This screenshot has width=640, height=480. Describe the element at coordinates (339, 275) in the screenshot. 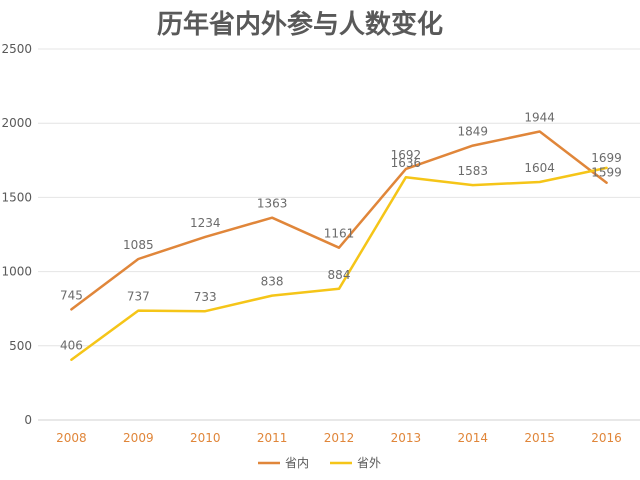

I see `data-label: 884` at that location.